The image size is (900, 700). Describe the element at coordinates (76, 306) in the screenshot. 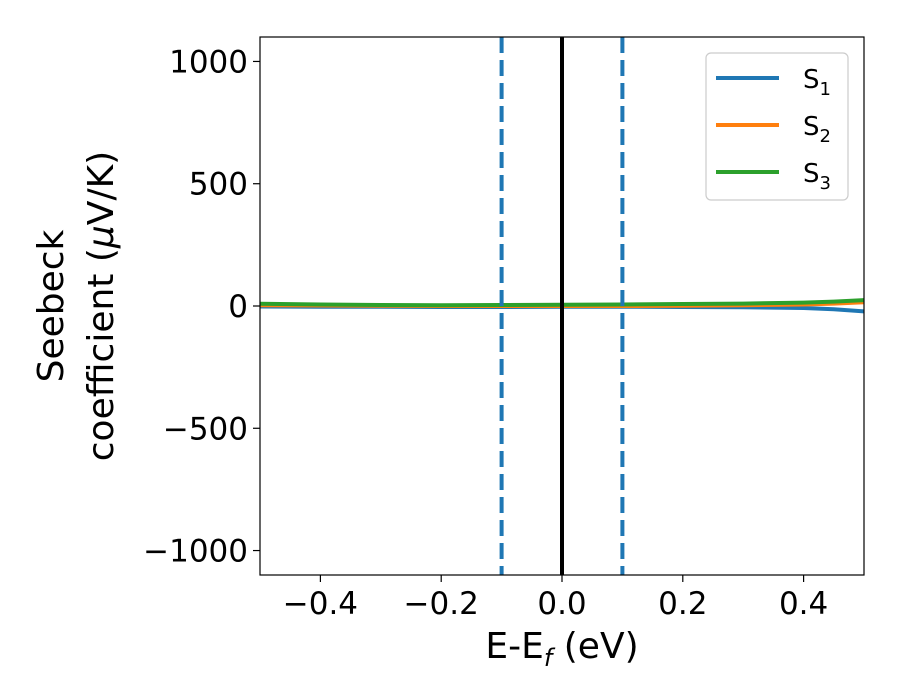

I see `y-axis-label: Seebeck coefficient (μV/K)` at that location.